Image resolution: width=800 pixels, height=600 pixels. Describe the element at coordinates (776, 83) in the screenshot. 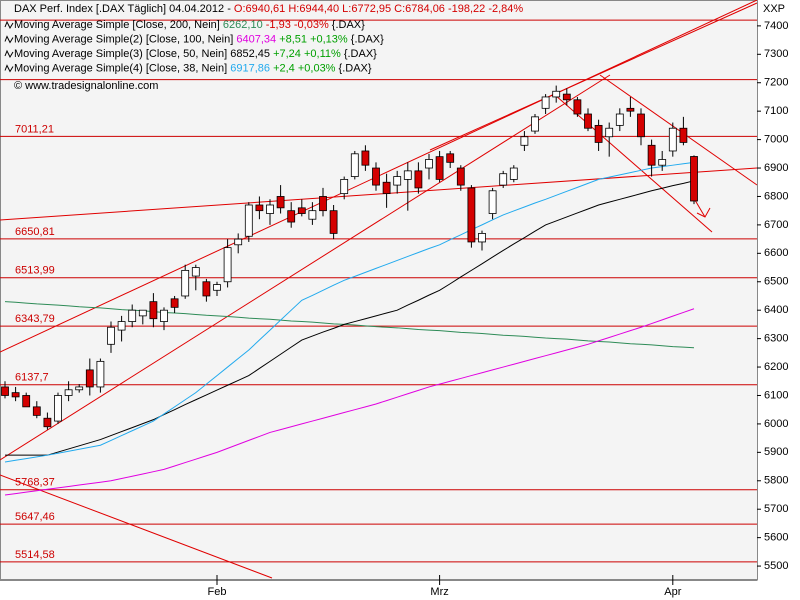

I see `y-tick-label: 7200` at that location.